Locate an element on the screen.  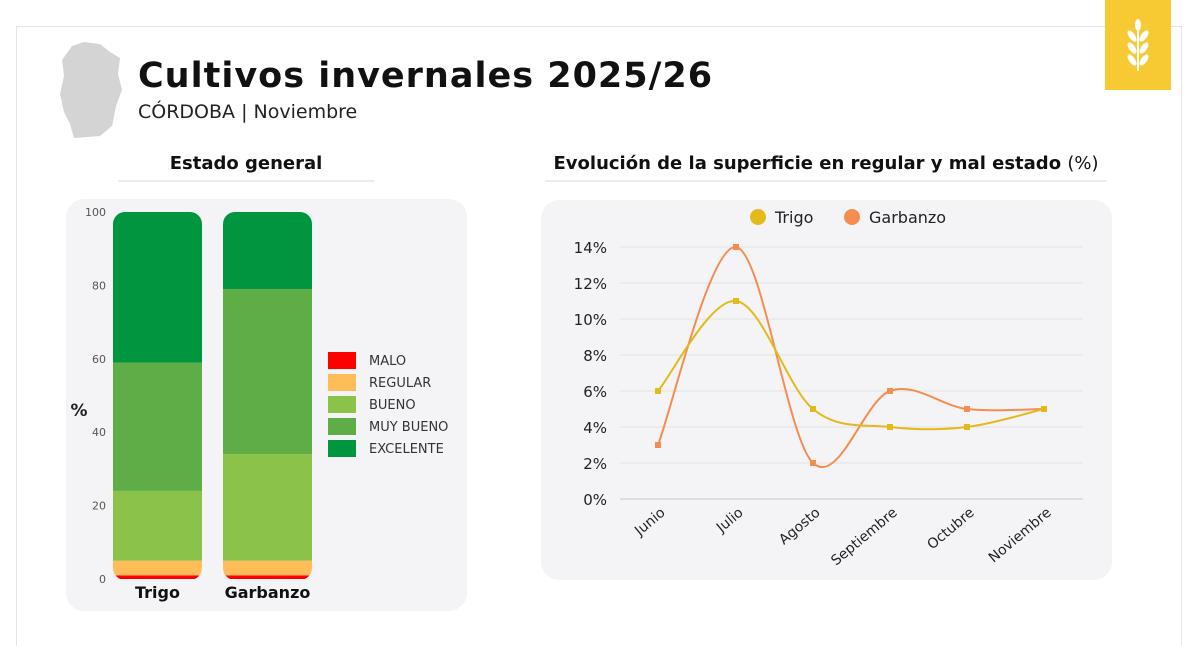
cordoba-map-icon is located at coordinates (91, 90).